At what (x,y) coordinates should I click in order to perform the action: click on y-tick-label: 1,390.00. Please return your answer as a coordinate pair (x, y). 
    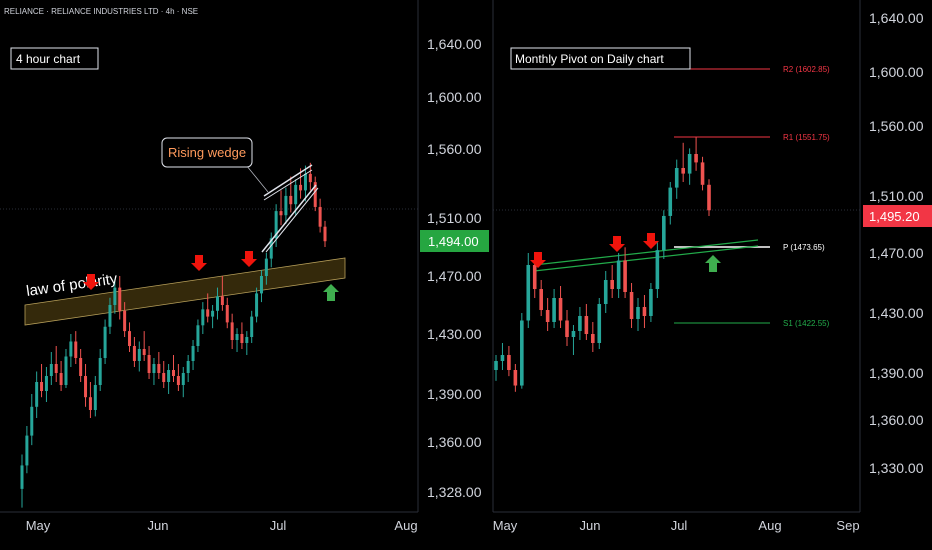
    Looking at the image, I should click on (454, 394).